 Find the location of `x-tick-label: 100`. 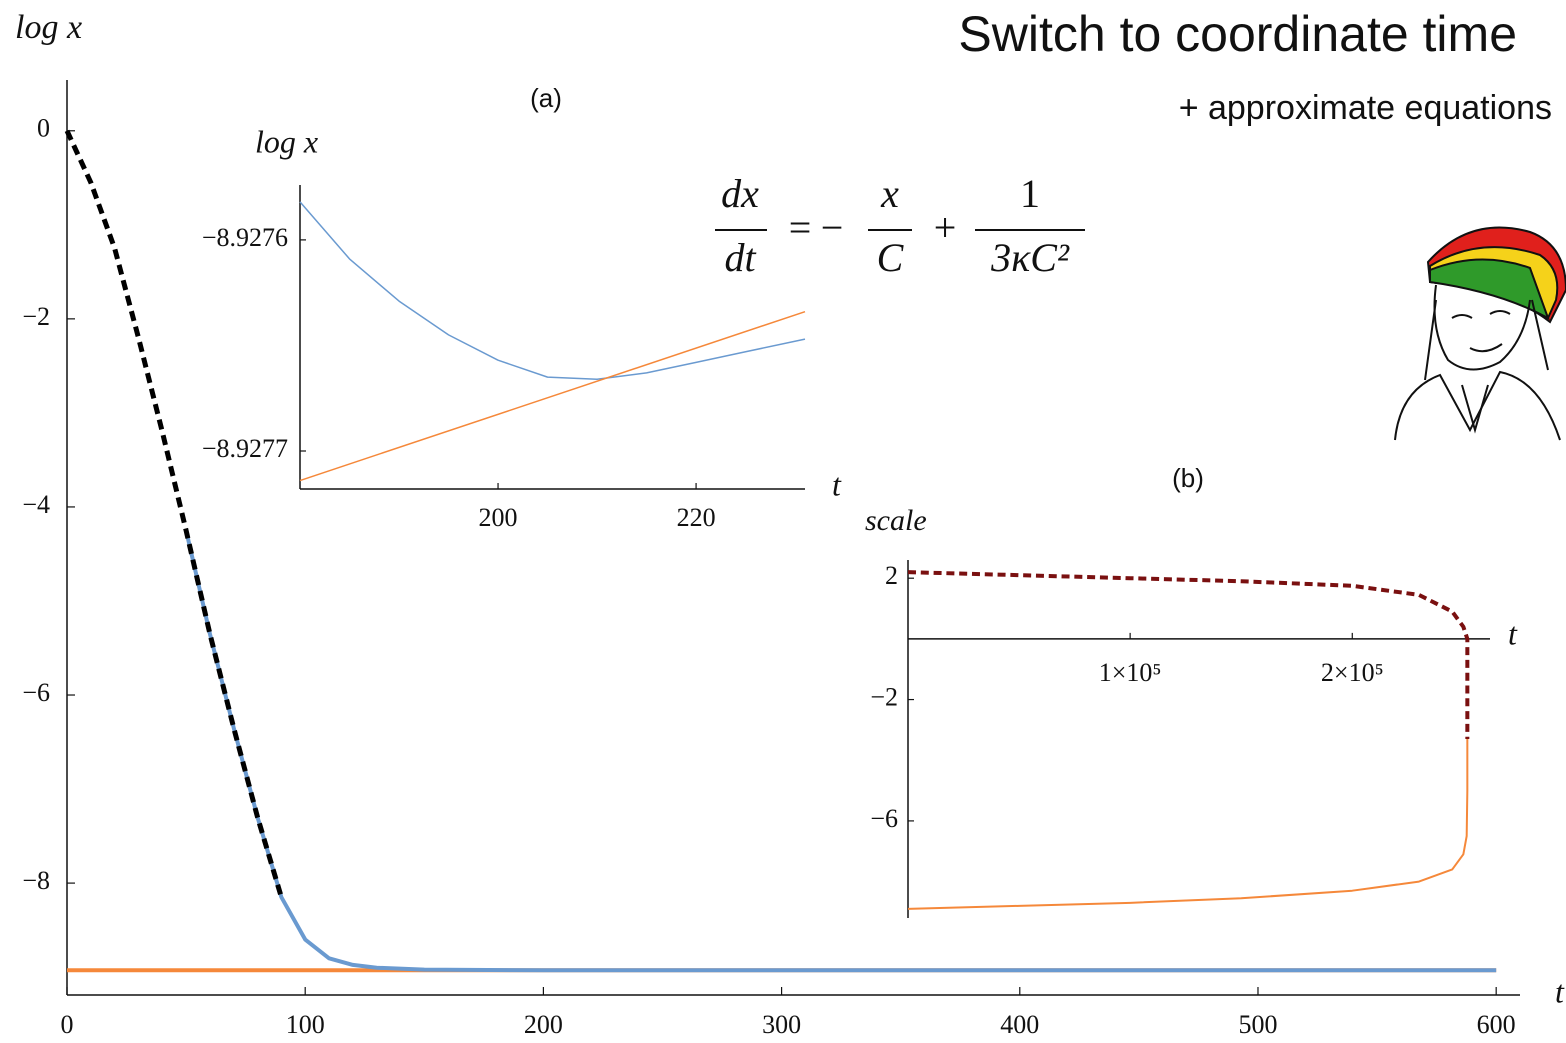

x-tick-label: 100 is located at coordinates (305, 1024).